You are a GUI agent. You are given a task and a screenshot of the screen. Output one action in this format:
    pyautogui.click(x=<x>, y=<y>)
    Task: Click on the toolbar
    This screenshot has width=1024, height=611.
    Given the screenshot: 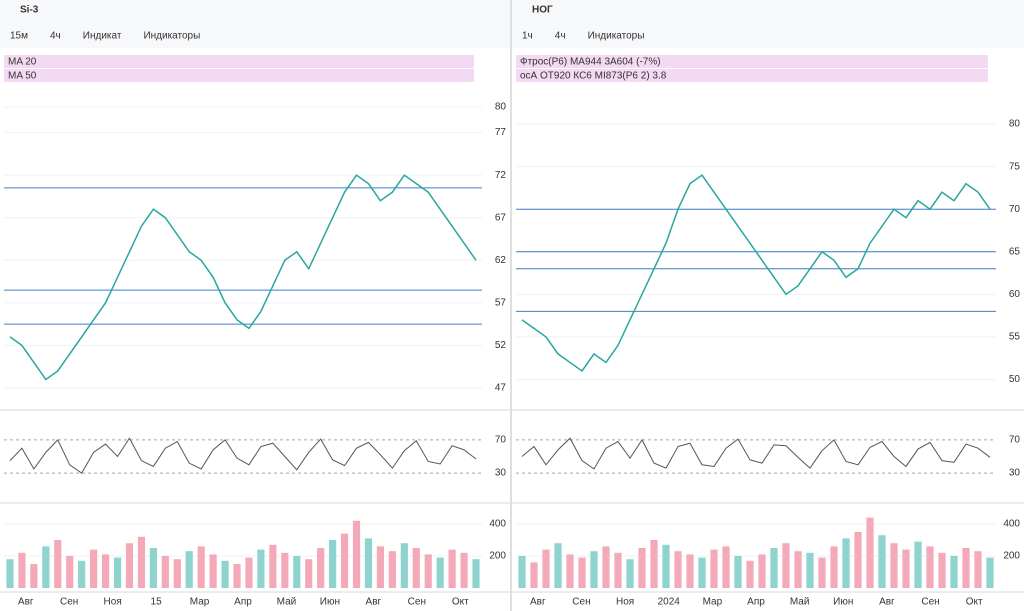 What is the action you would take?
    pyautogui.click(x=768, y=24)
    